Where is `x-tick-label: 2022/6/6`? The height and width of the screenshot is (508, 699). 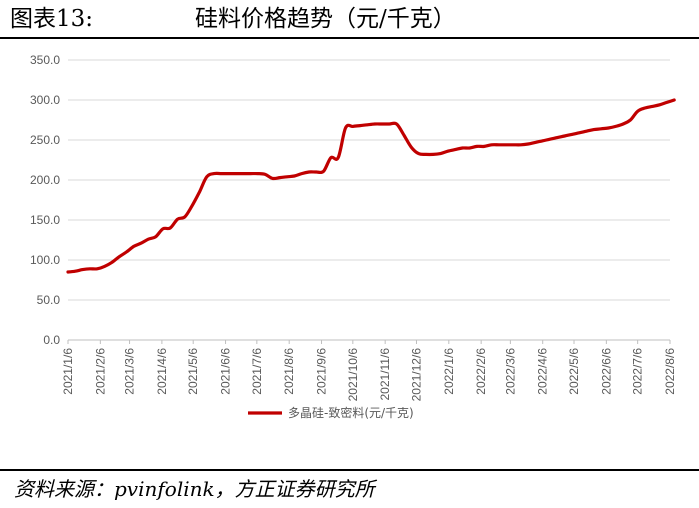
x-tick-label: 2022/6/6 is located at coordinates (606, 371).